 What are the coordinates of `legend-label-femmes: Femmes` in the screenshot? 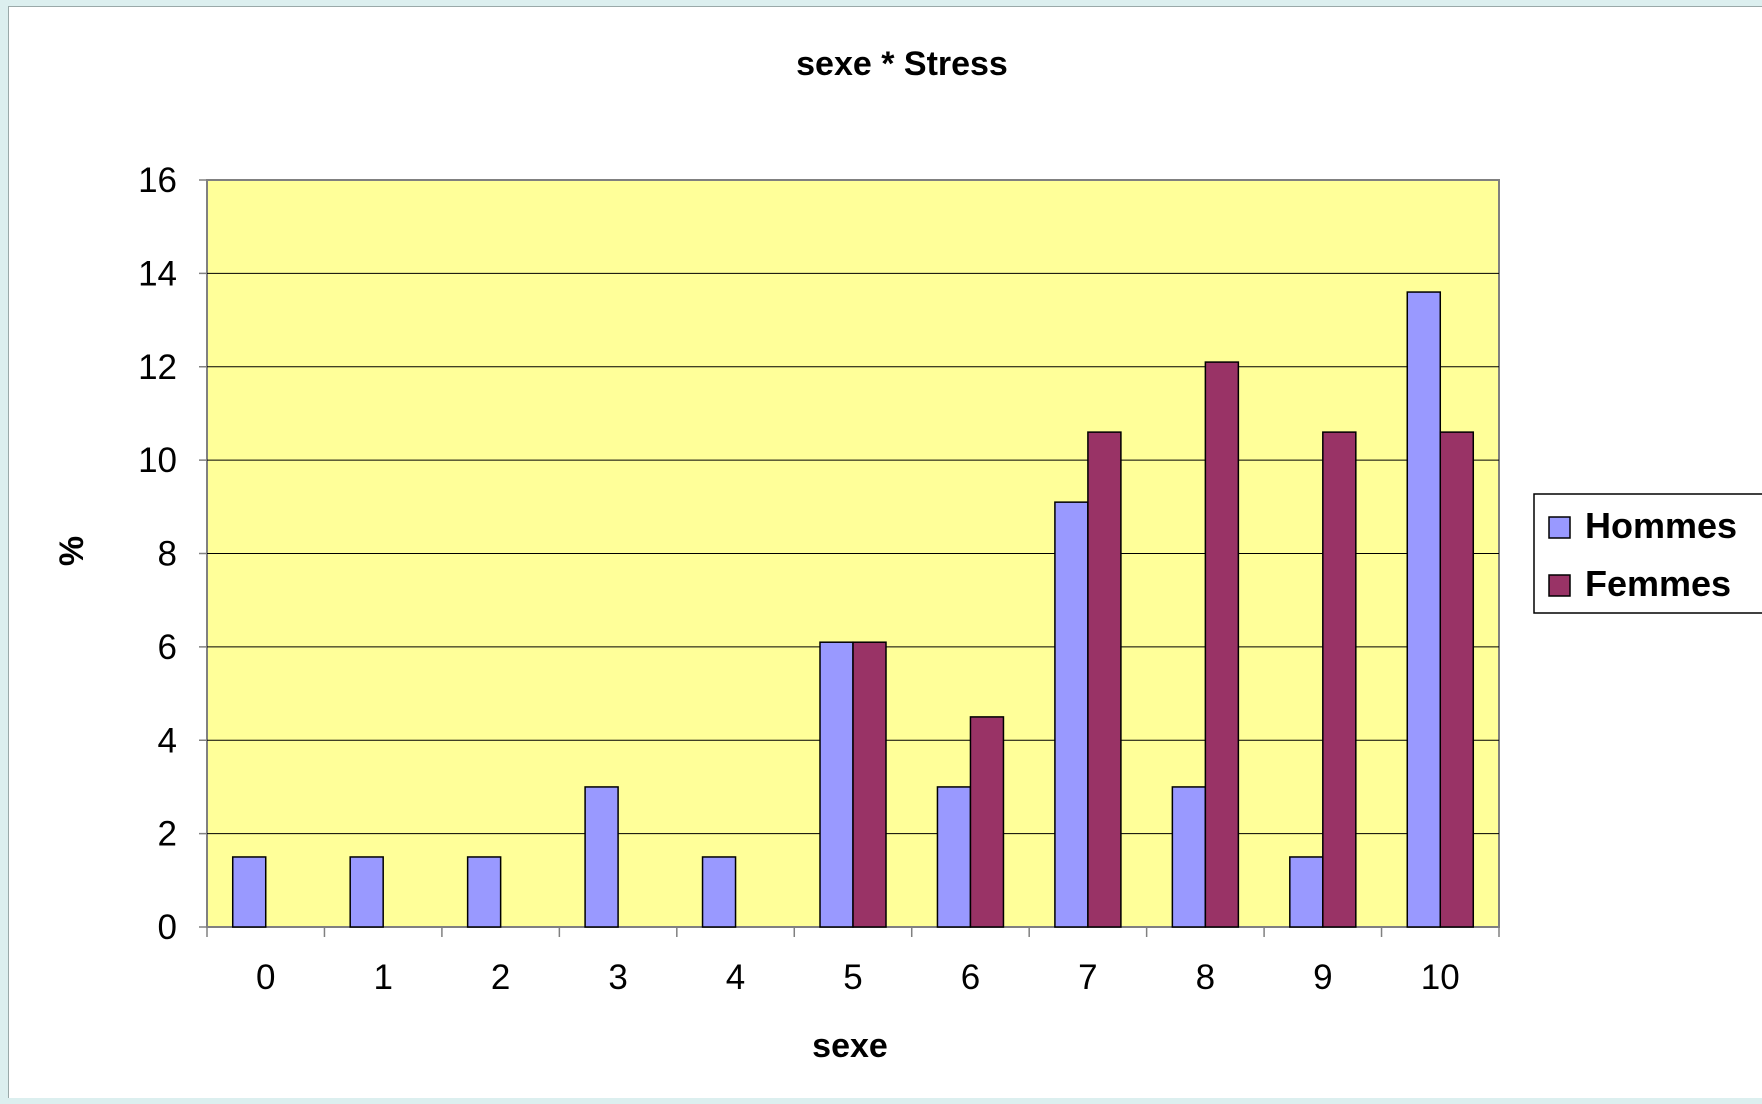 It's located at (1658, 583).